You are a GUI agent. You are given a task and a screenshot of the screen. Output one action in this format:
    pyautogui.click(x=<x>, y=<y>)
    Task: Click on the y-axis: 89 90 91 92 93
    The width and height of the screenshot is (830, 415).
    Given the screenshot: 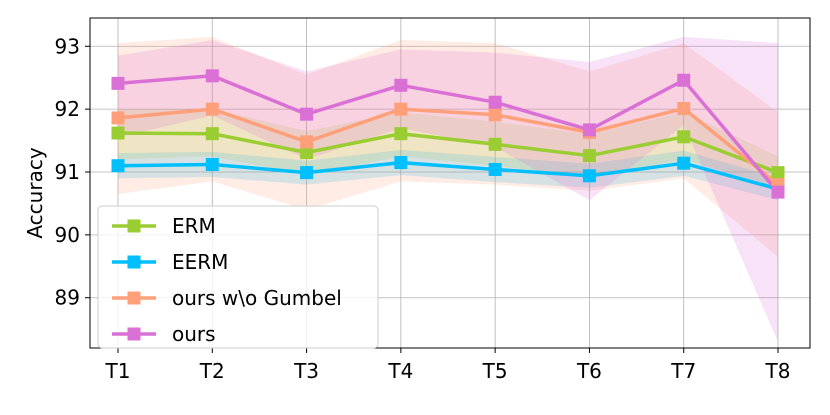 What is the action you would take?
    pyautogui.click(x=72, y=172)
    